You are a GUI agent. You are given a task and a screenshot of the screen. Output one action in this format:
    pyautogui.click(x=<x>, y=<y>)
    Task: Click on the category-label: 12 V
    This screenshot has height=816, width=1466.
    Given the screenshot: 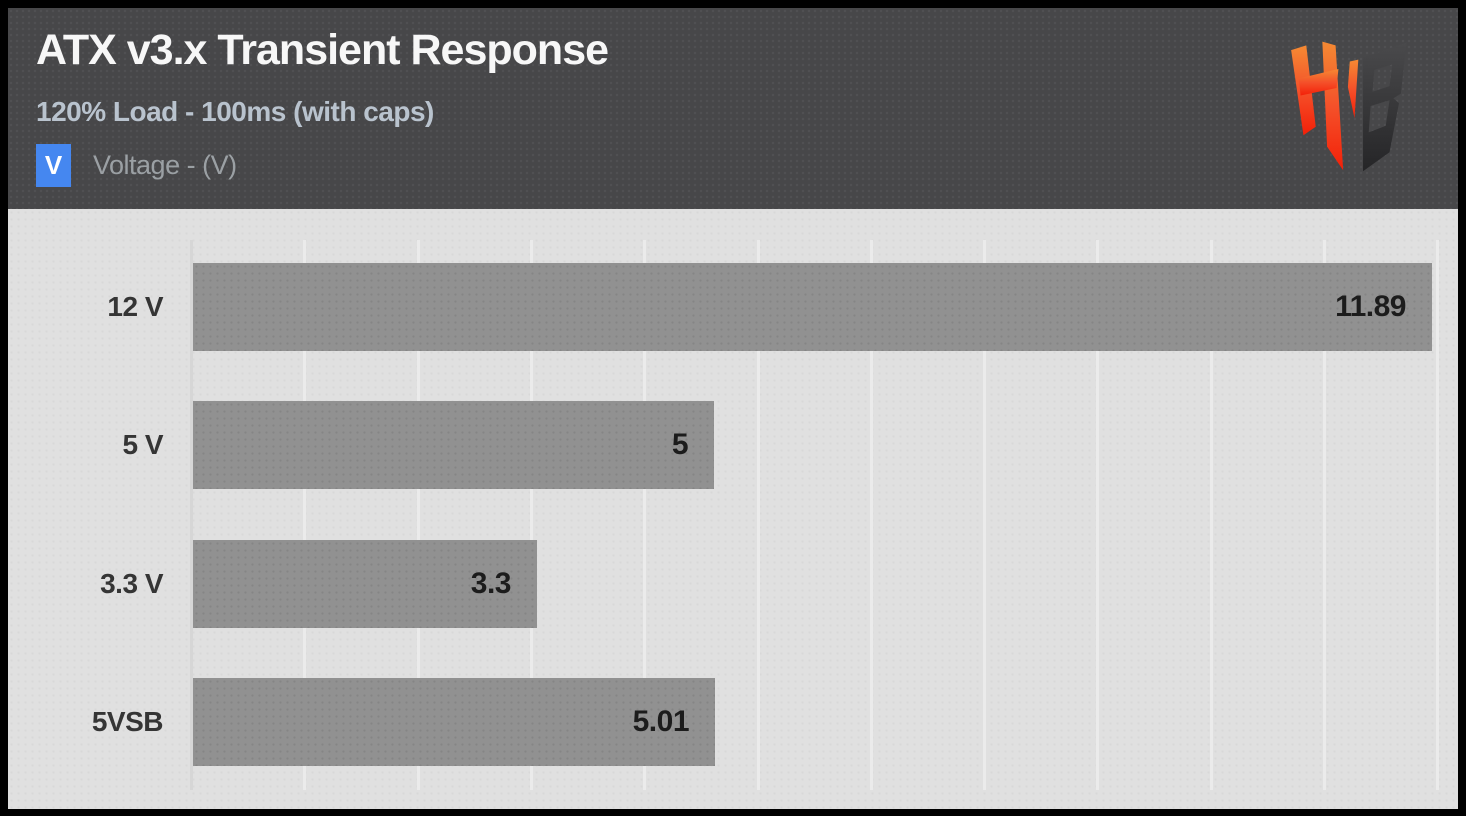 What is the action you would take?
    pyautogui.click(x=135, y=306)
    